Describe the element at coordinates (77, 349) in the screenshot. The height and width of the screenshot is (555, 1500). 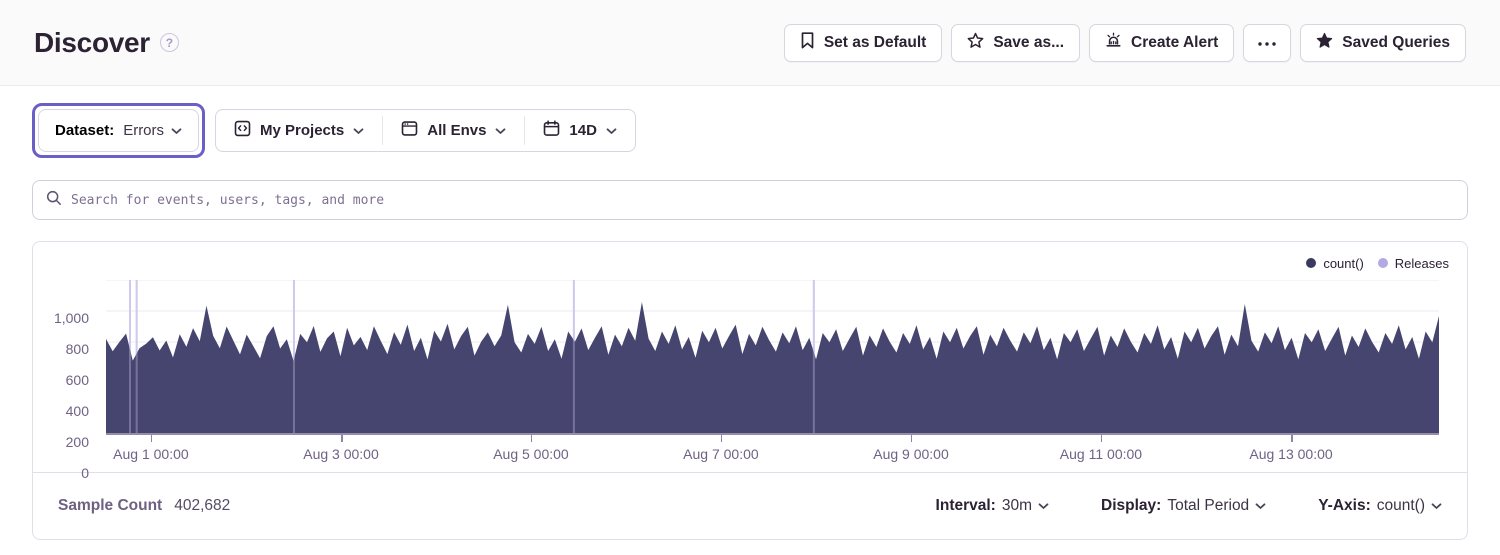
I see `y-tick-label: 800` at that location.